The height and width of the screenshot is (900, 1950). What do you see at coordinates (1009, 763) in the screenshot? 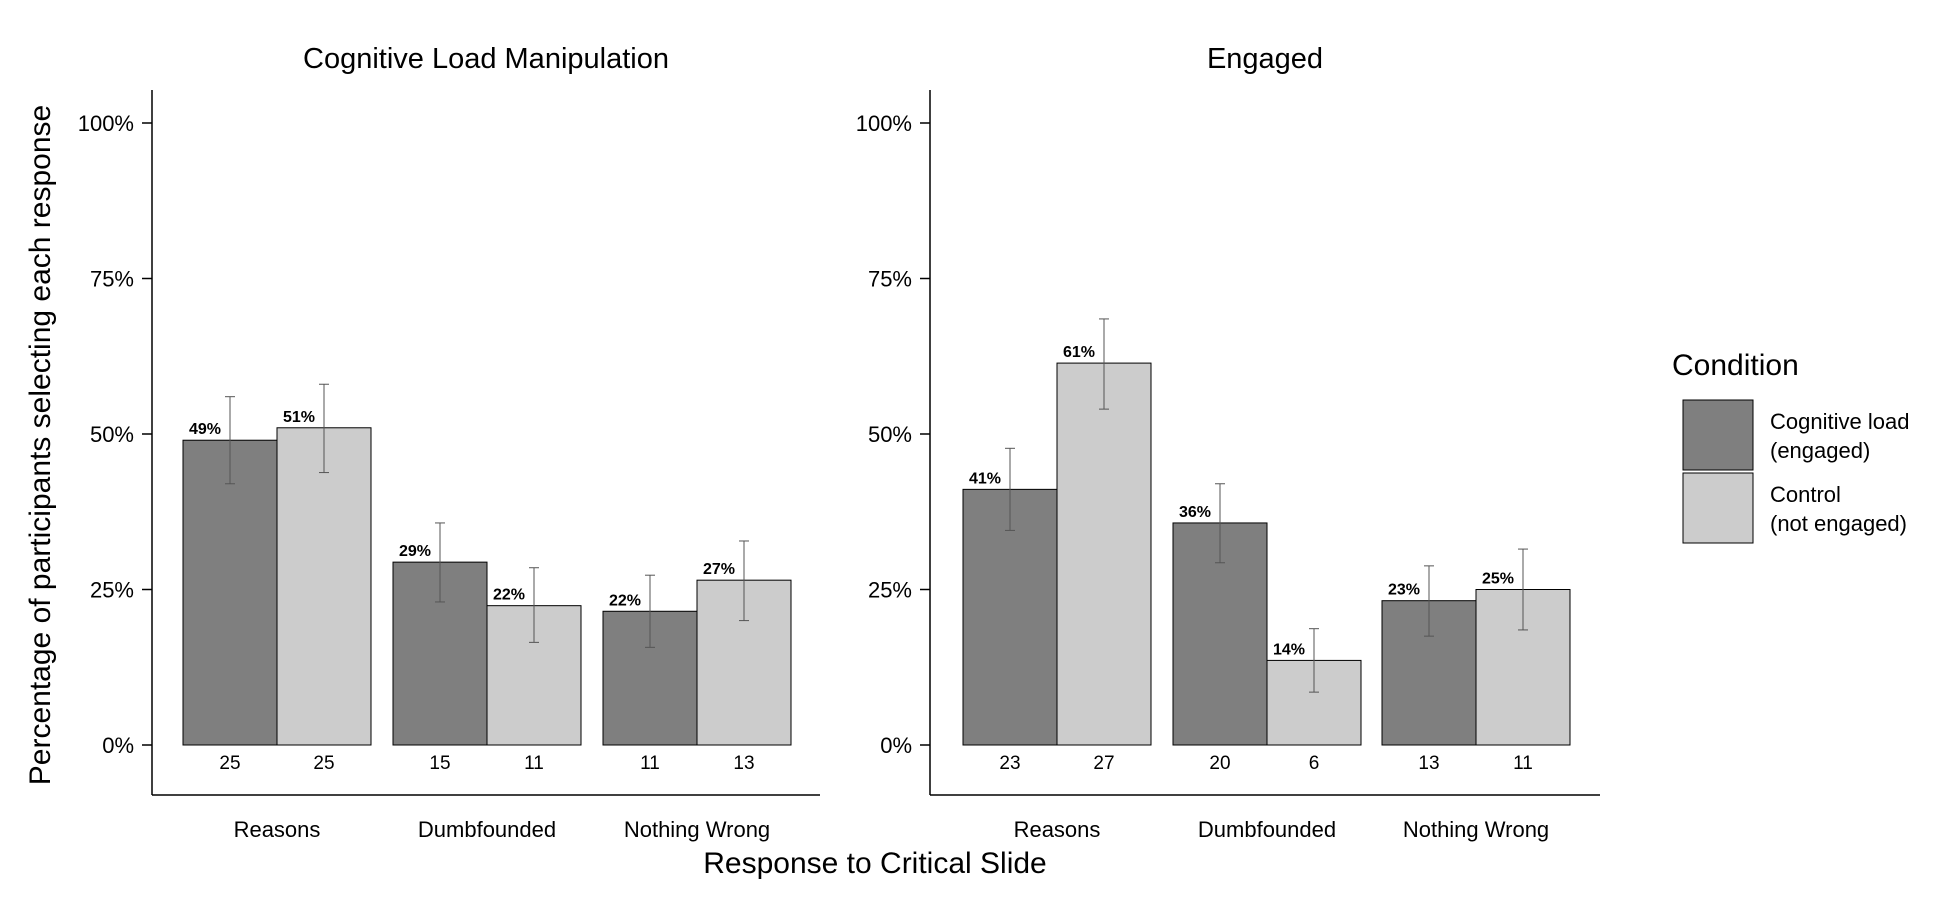
I see `count-label: 23` at bounding box center [1009, 763].